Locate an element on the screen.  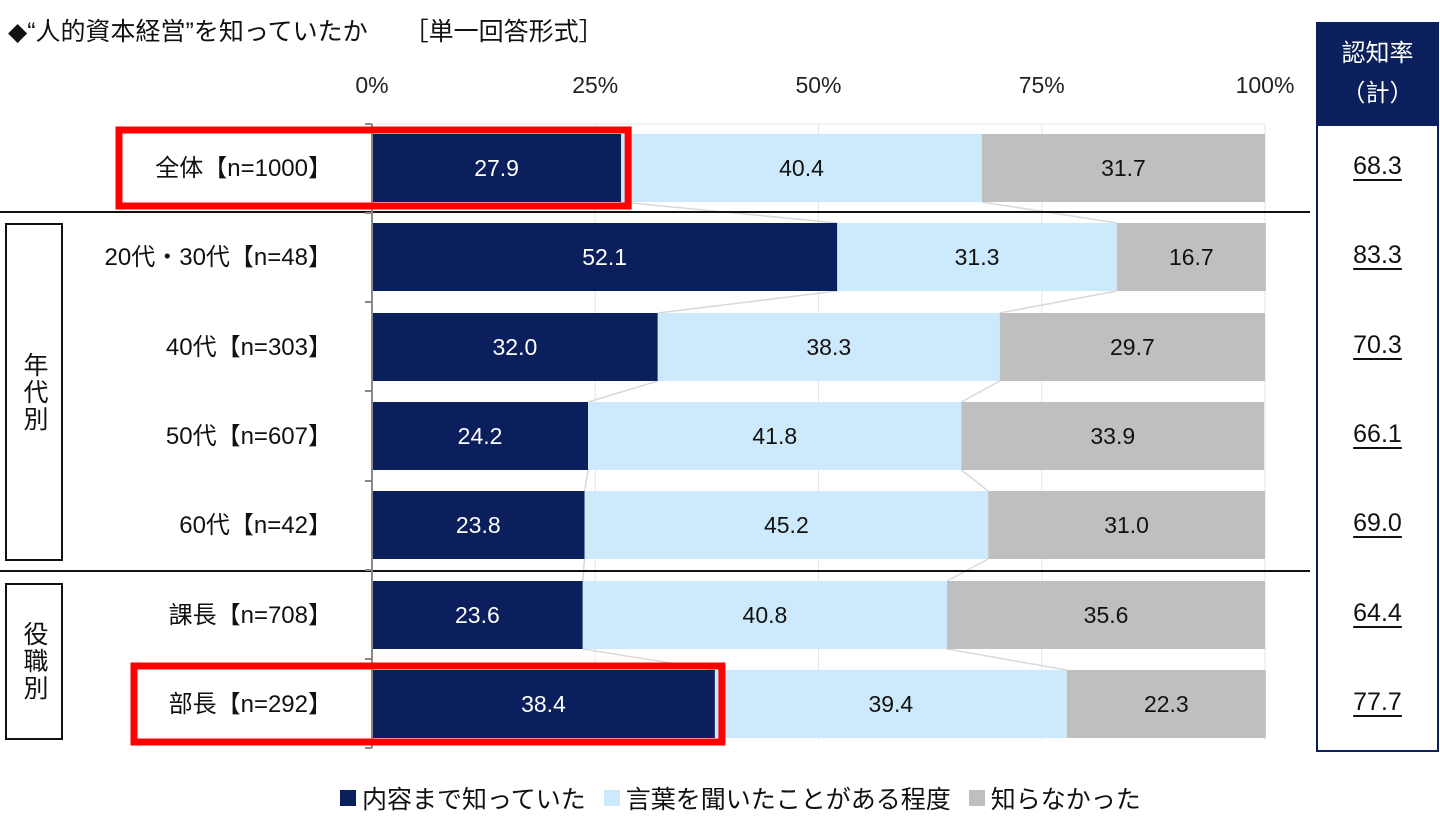
data-label: 22.3 is located at coordinates (1166, 704).